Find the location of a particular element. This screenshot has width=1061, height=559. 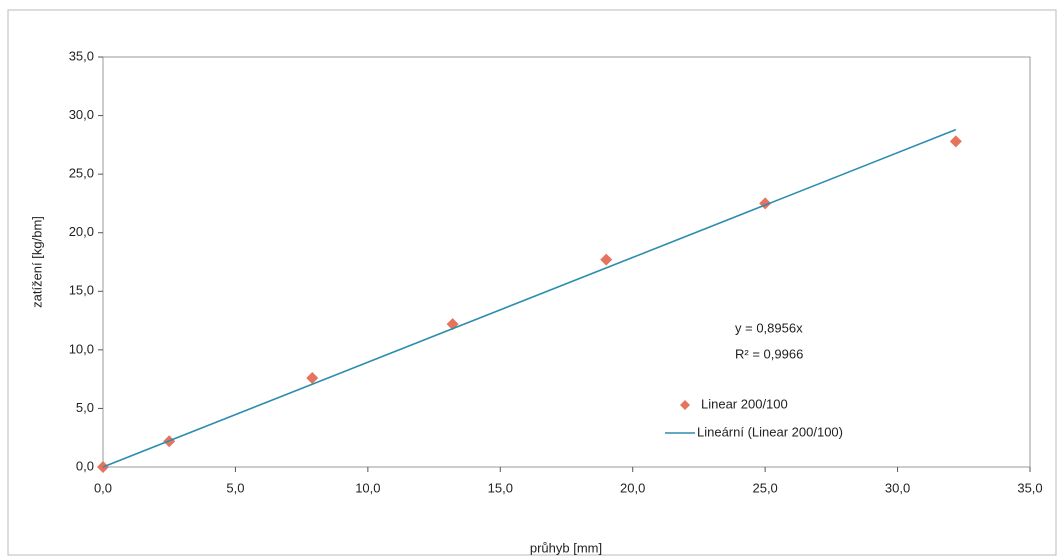

y-tick-label: 10,0 is located at coordinates (81, 348).